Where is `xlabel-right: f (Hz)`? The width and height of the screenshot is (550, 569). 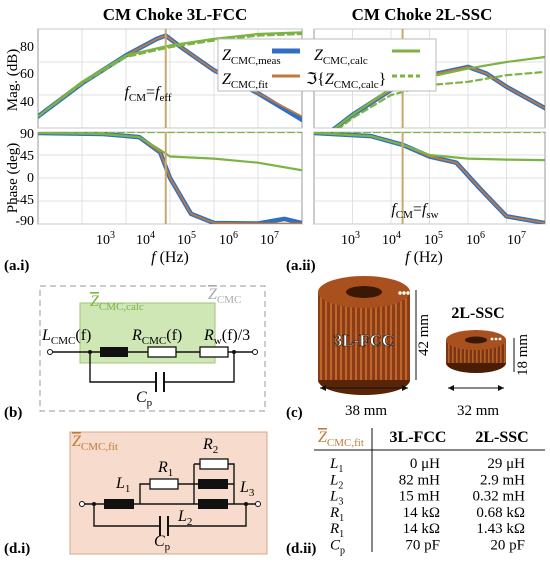 xlabel-right: f (Hz) is located at coordinates (424, 257).